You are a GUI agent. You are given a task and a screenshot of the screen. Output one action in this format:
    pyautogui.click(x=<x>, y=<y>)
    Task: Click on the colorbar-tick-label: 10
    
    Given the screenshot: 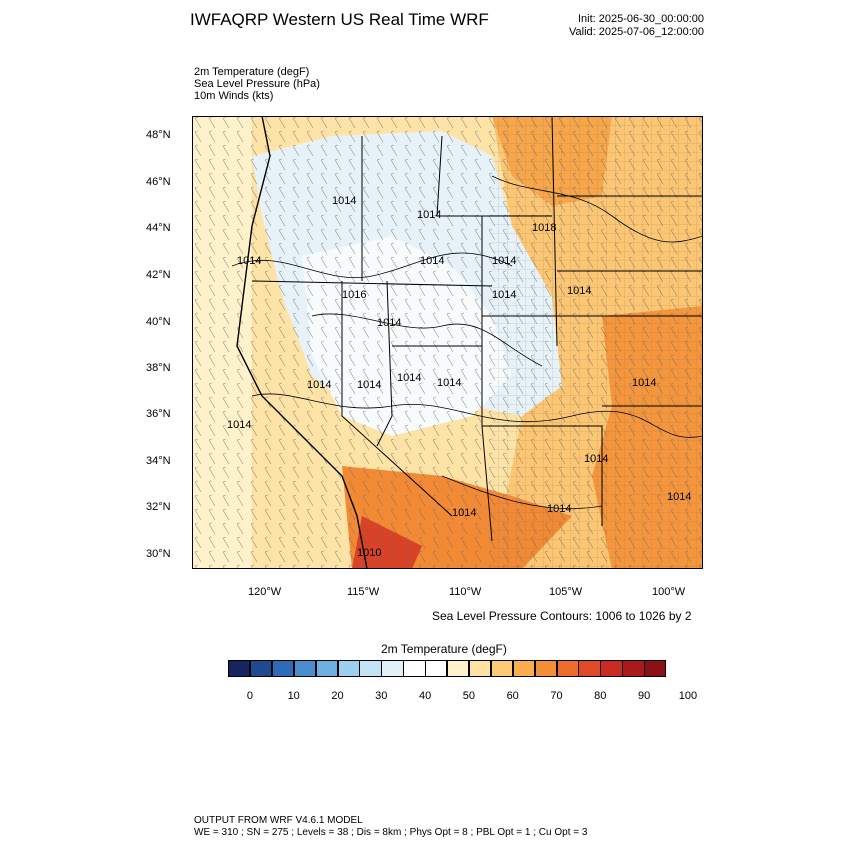 What is the action you would take?
    pyautogui.click(x=293, y=696)
    